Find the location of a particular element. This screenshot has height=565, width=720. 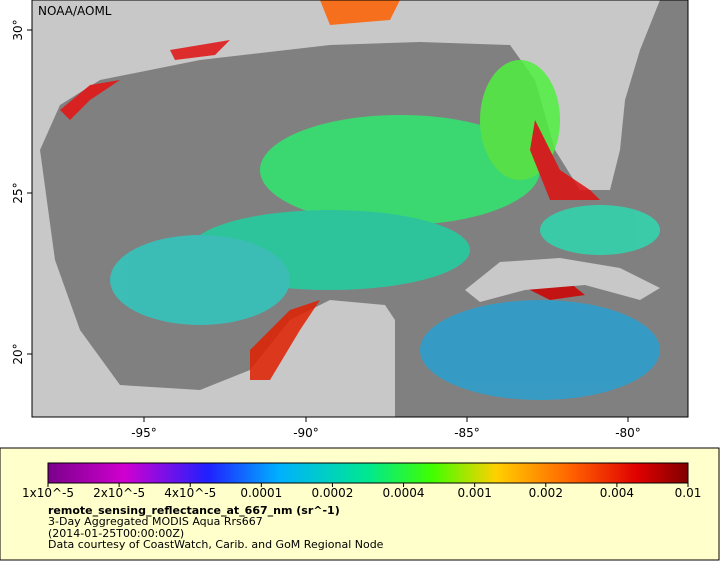

dataset-name: 3-Day Aggregated MODIS Aqua Rrs667 is located at coordinates (155, 521).